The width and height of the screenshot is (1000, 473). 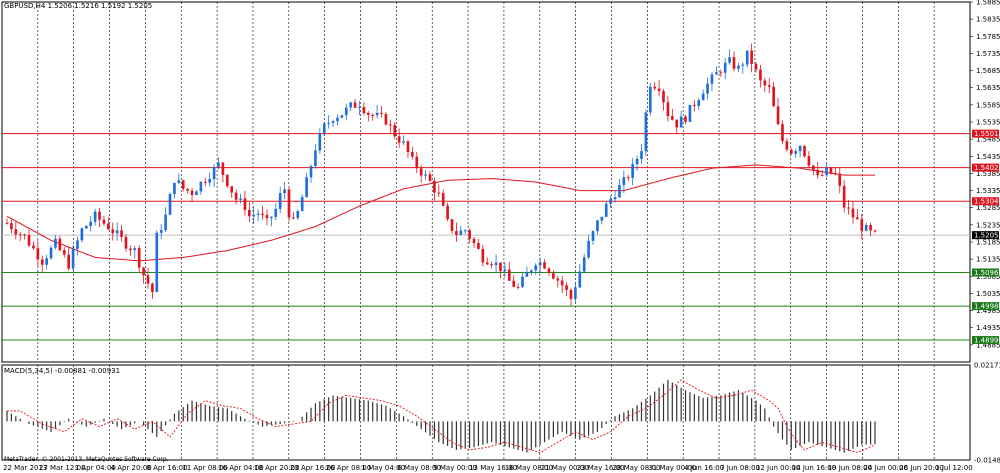 What do you see at coordinates (814, 468) in the screenshot?
I see `time-tick-label: 14 Jun 16:00` at bounding box center [814, 468].